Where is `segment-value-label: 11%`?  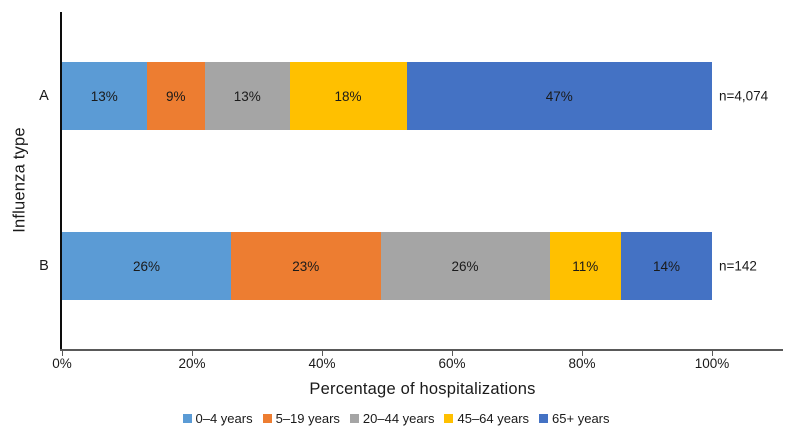
segment-value-label: 11% is located at coordinates (585, 266).